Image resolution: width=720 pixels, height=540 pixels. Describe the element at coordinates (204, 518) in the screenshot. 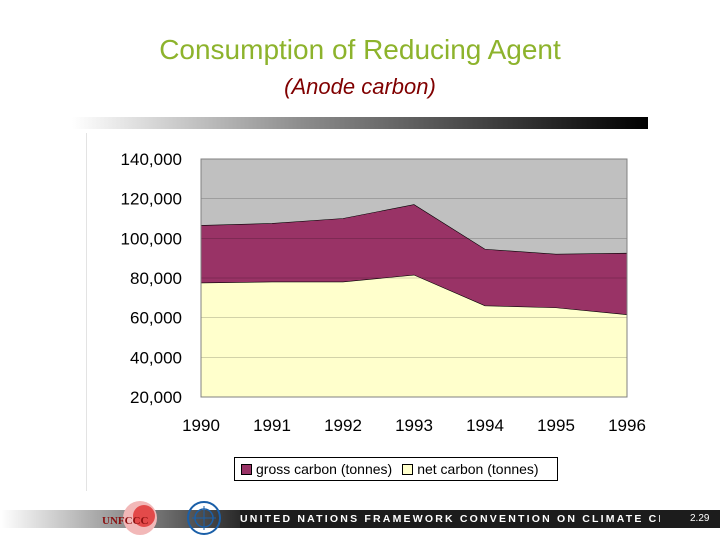

I see `un-emblem-icon` at that location.